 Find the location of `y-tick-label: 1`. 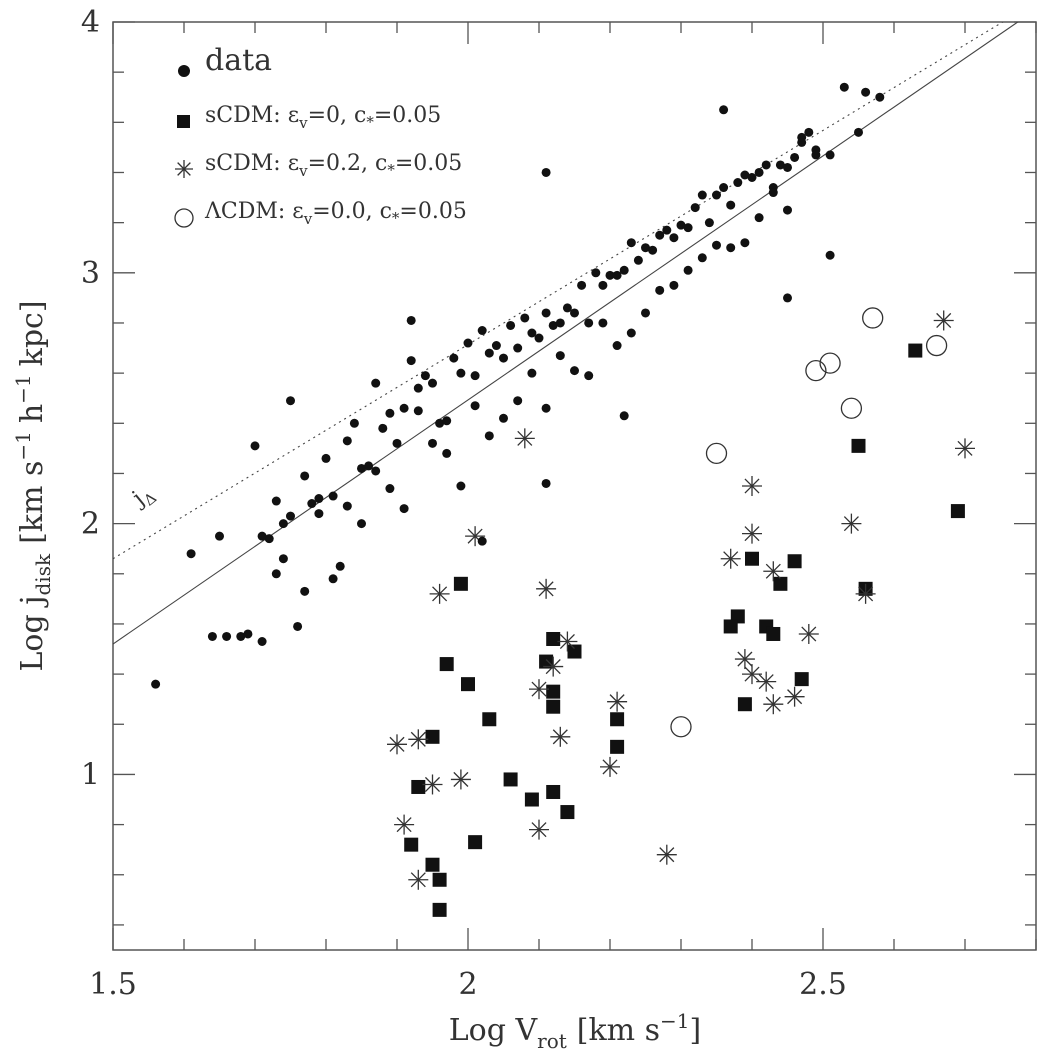

y-tick-label: 1 is located at coordinates (90, 774).